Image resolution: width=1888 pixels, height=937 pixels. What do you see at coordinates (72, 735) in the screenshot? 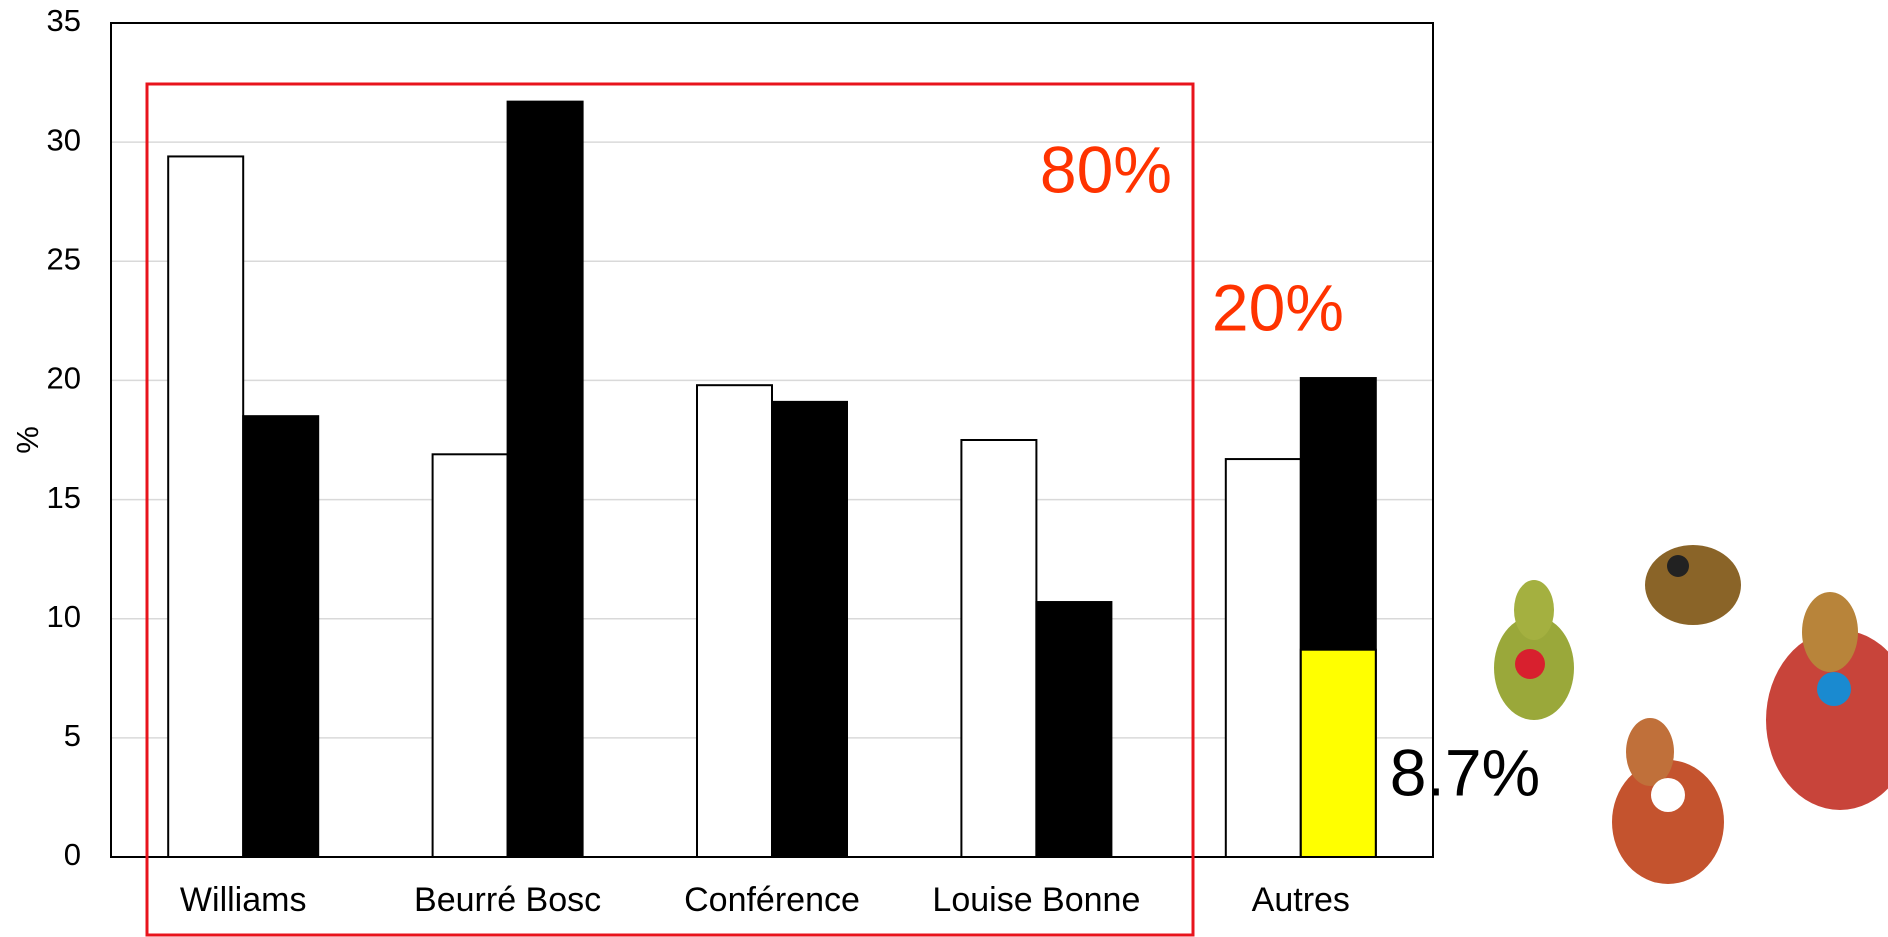
I see `y-tick-label: 5` at bounding box center [72, 735].